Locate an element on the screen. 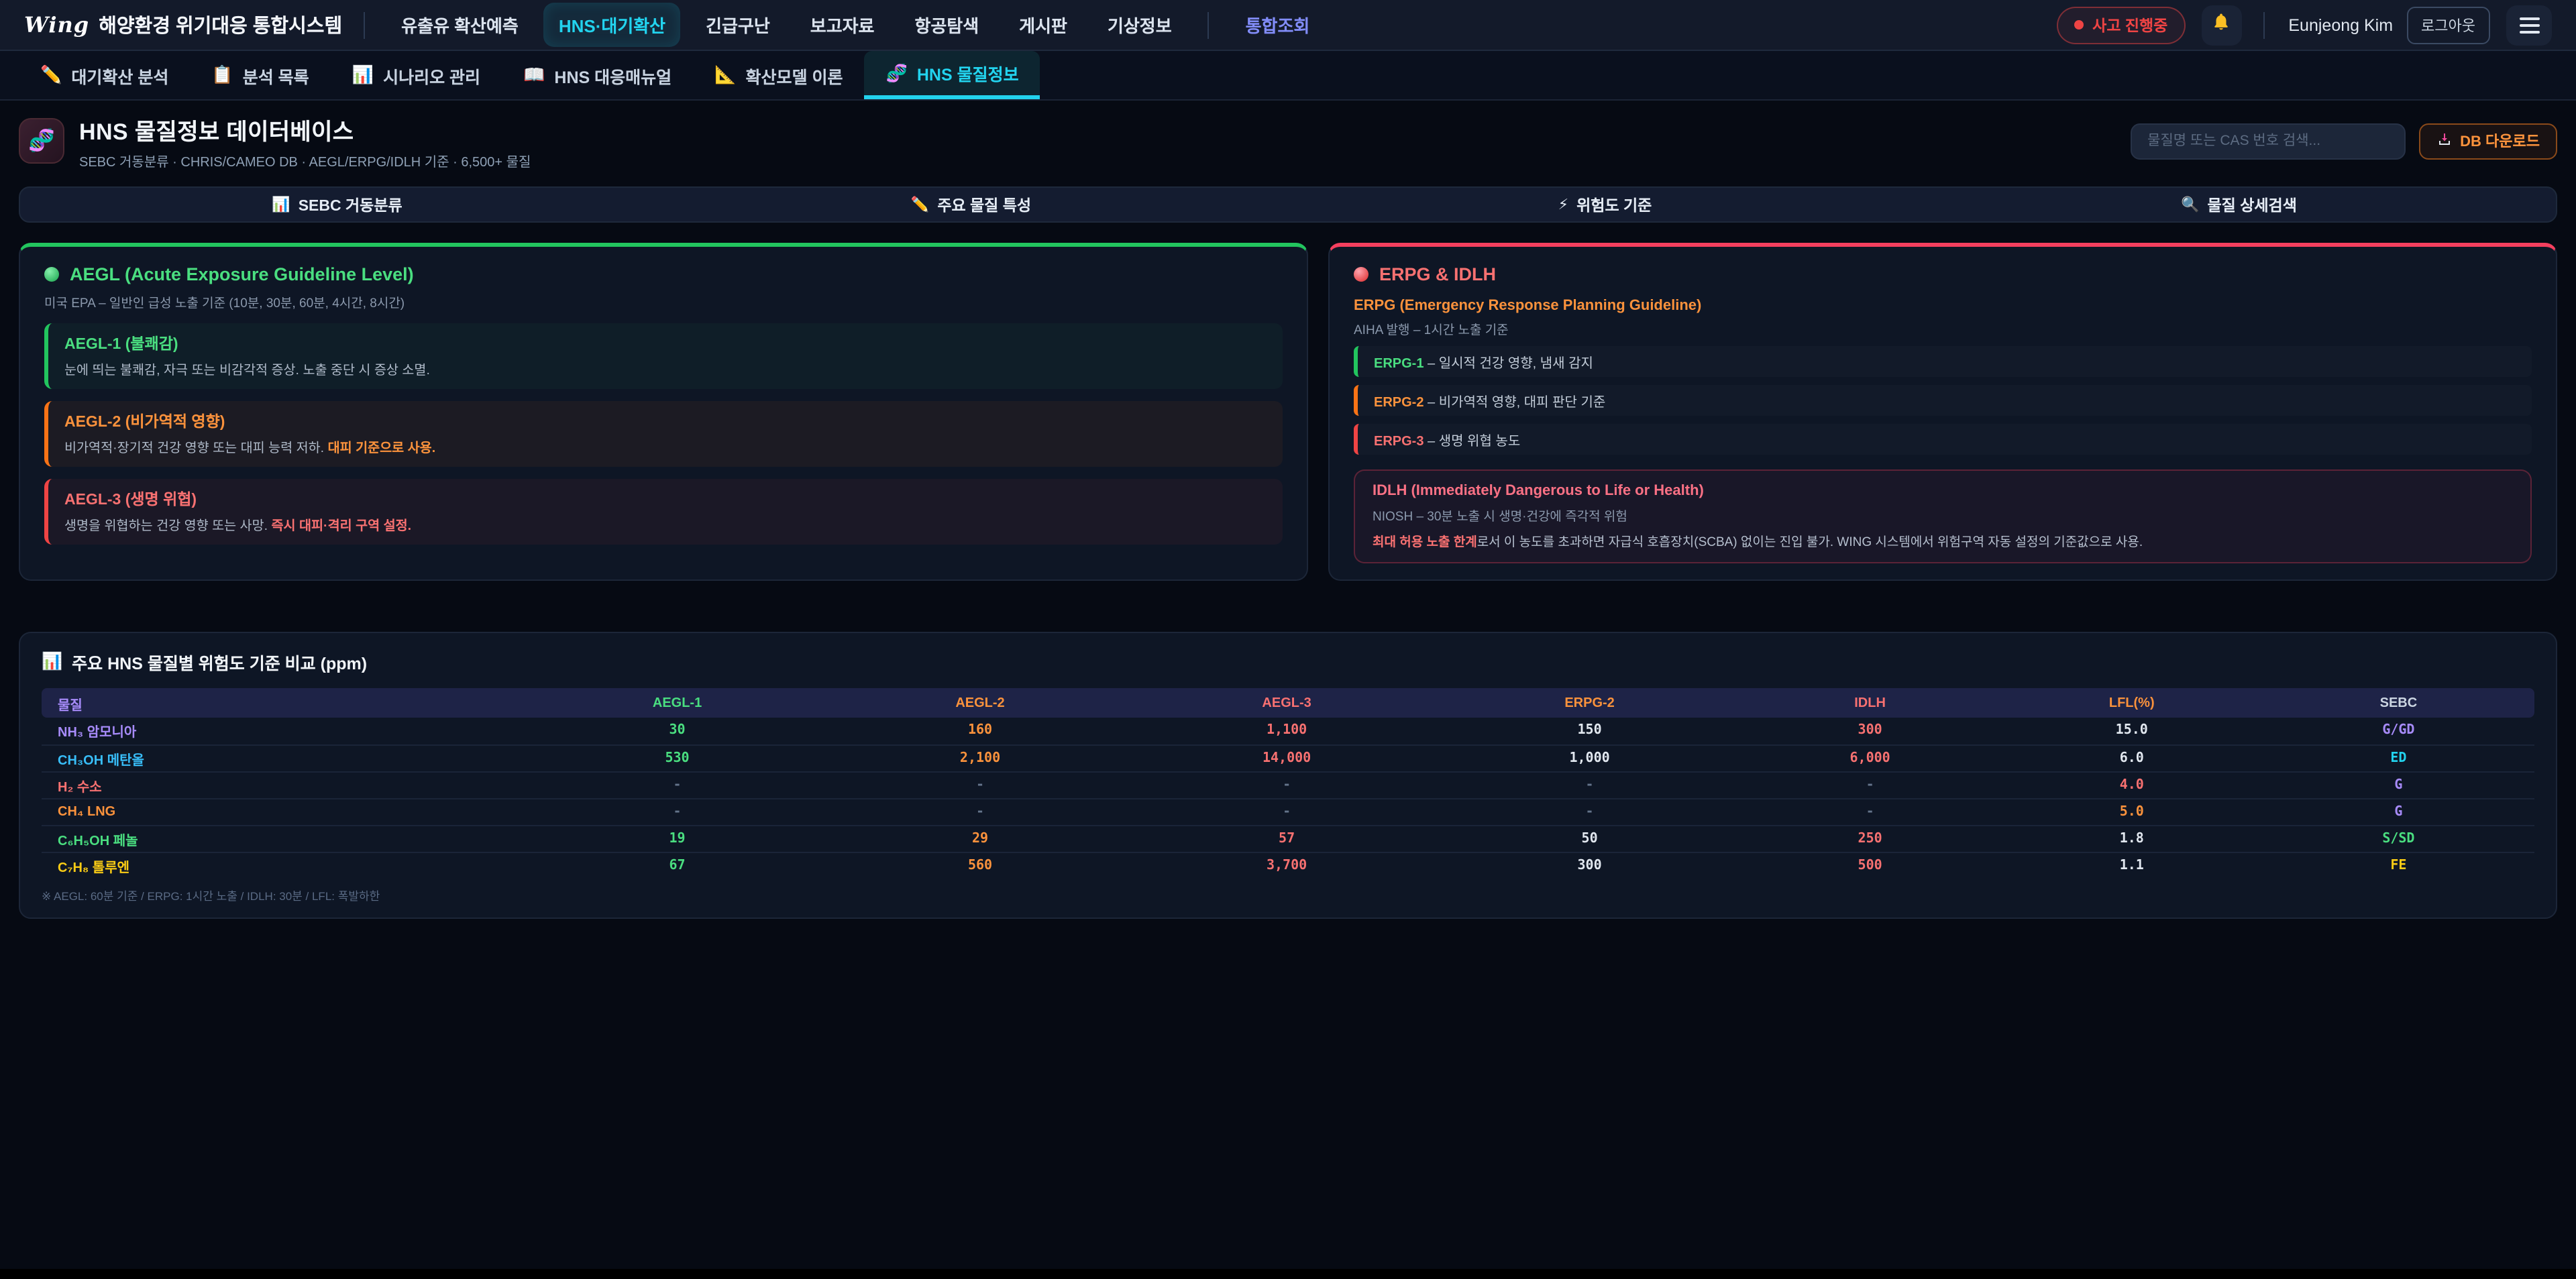  idlh-line1: NIOSH – 30분 노출 시 생명·건강에 즉각적 위험 is located at coordinates (1500, 517).